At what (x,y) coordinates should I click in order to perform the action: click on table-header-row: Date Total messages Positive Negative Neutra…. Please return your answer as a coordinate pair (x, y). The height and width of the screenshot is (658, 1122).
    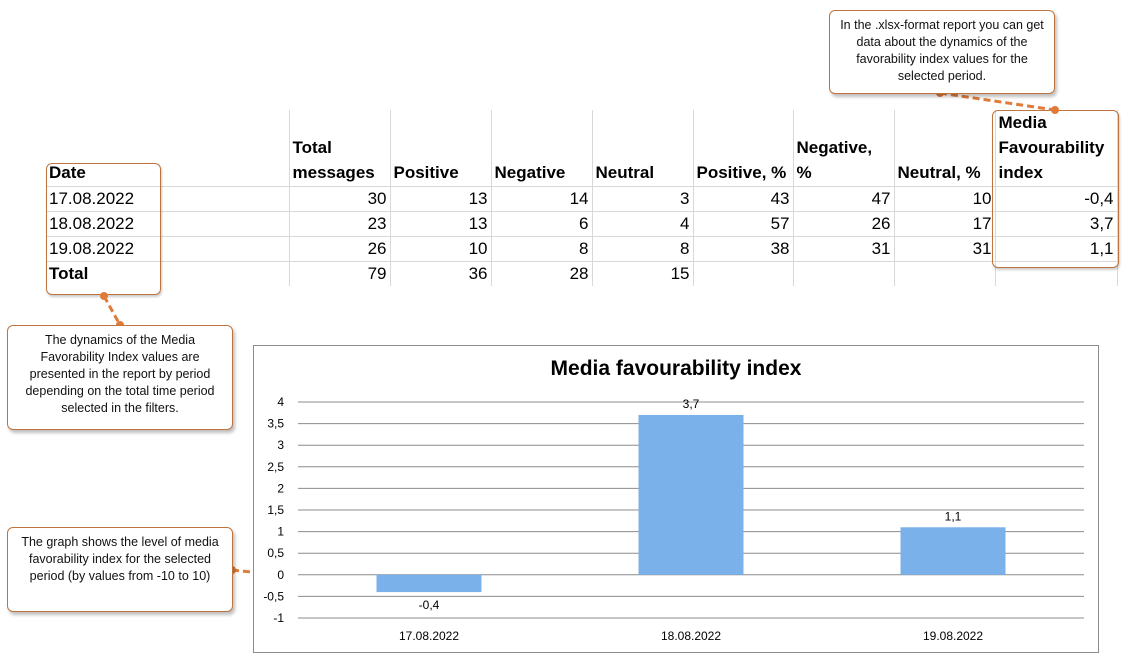
    Looking at the image, I should click on (582, 148).